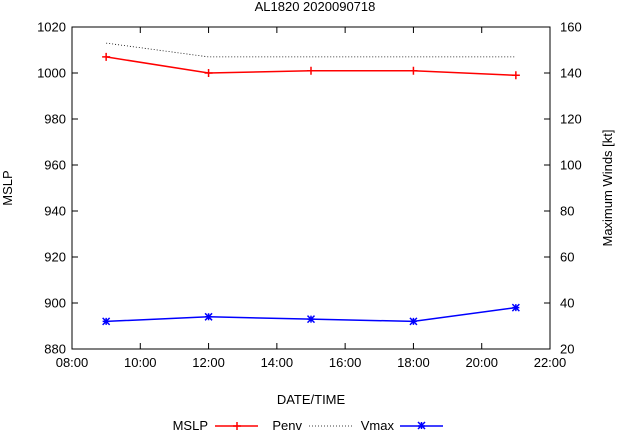 The image size is (619, 432). What do you see at coordinates (55, 165) in the screenshot?
I see `y-tick-label: 960` at bounding box center [55, 165].